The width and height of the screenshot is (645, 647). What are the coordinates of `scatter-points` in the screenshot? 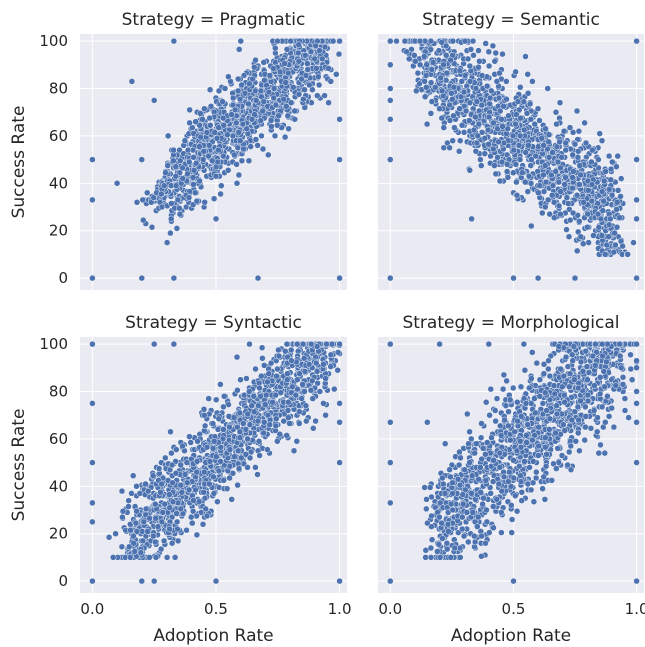 It's located at (216, 159).